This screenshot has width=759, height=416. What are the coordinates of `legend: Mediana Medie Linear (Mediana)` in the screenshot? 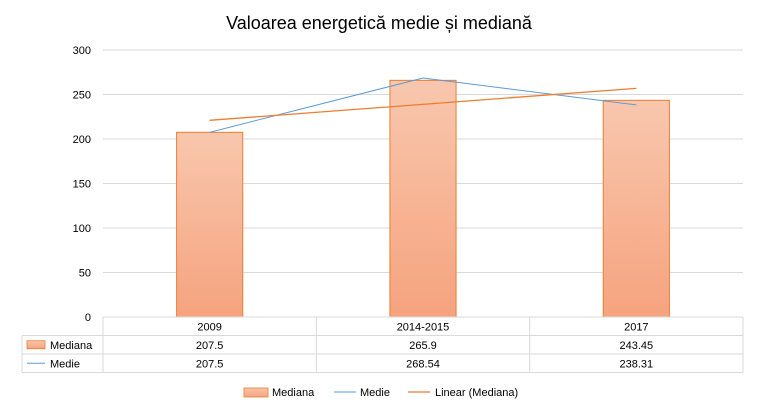 It's located at (380, 393).